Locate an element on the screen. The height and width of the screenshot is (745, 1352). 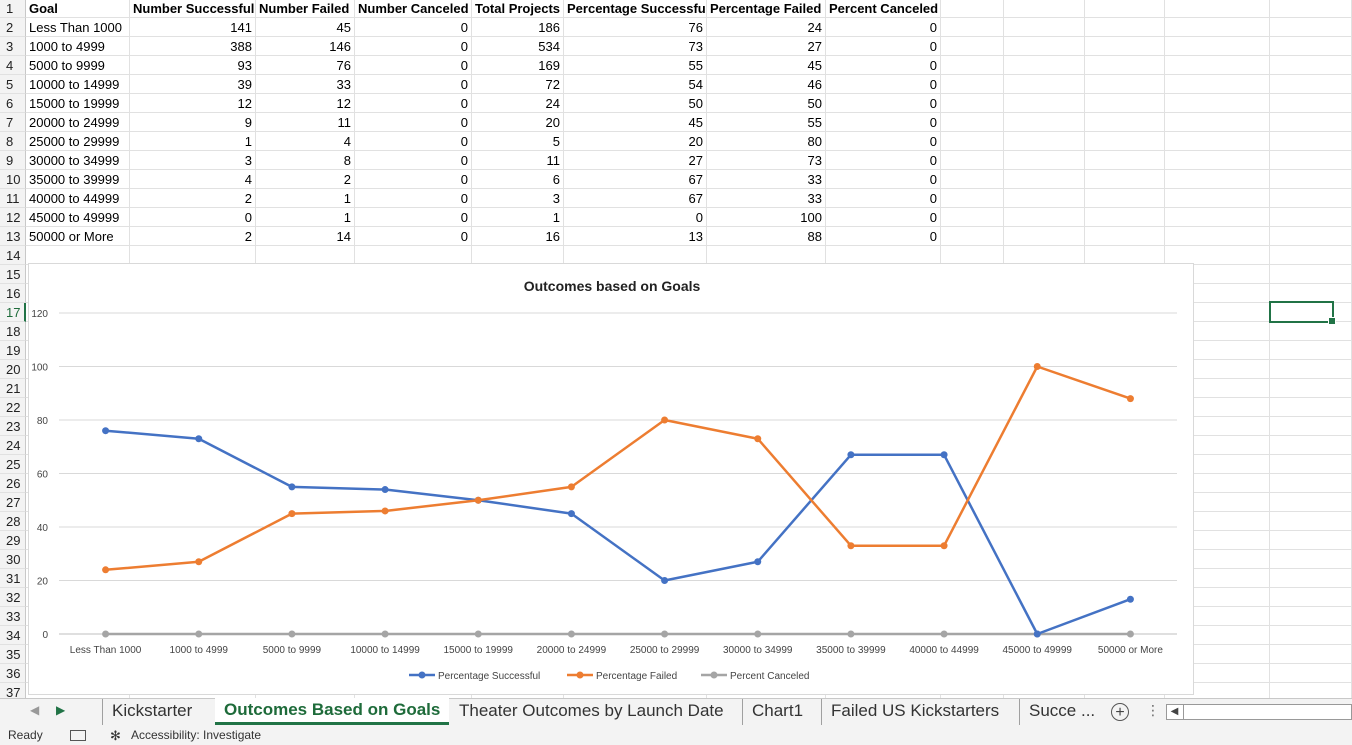
table-cell: 25000 to 29999 is located at coordinates (78, 141).